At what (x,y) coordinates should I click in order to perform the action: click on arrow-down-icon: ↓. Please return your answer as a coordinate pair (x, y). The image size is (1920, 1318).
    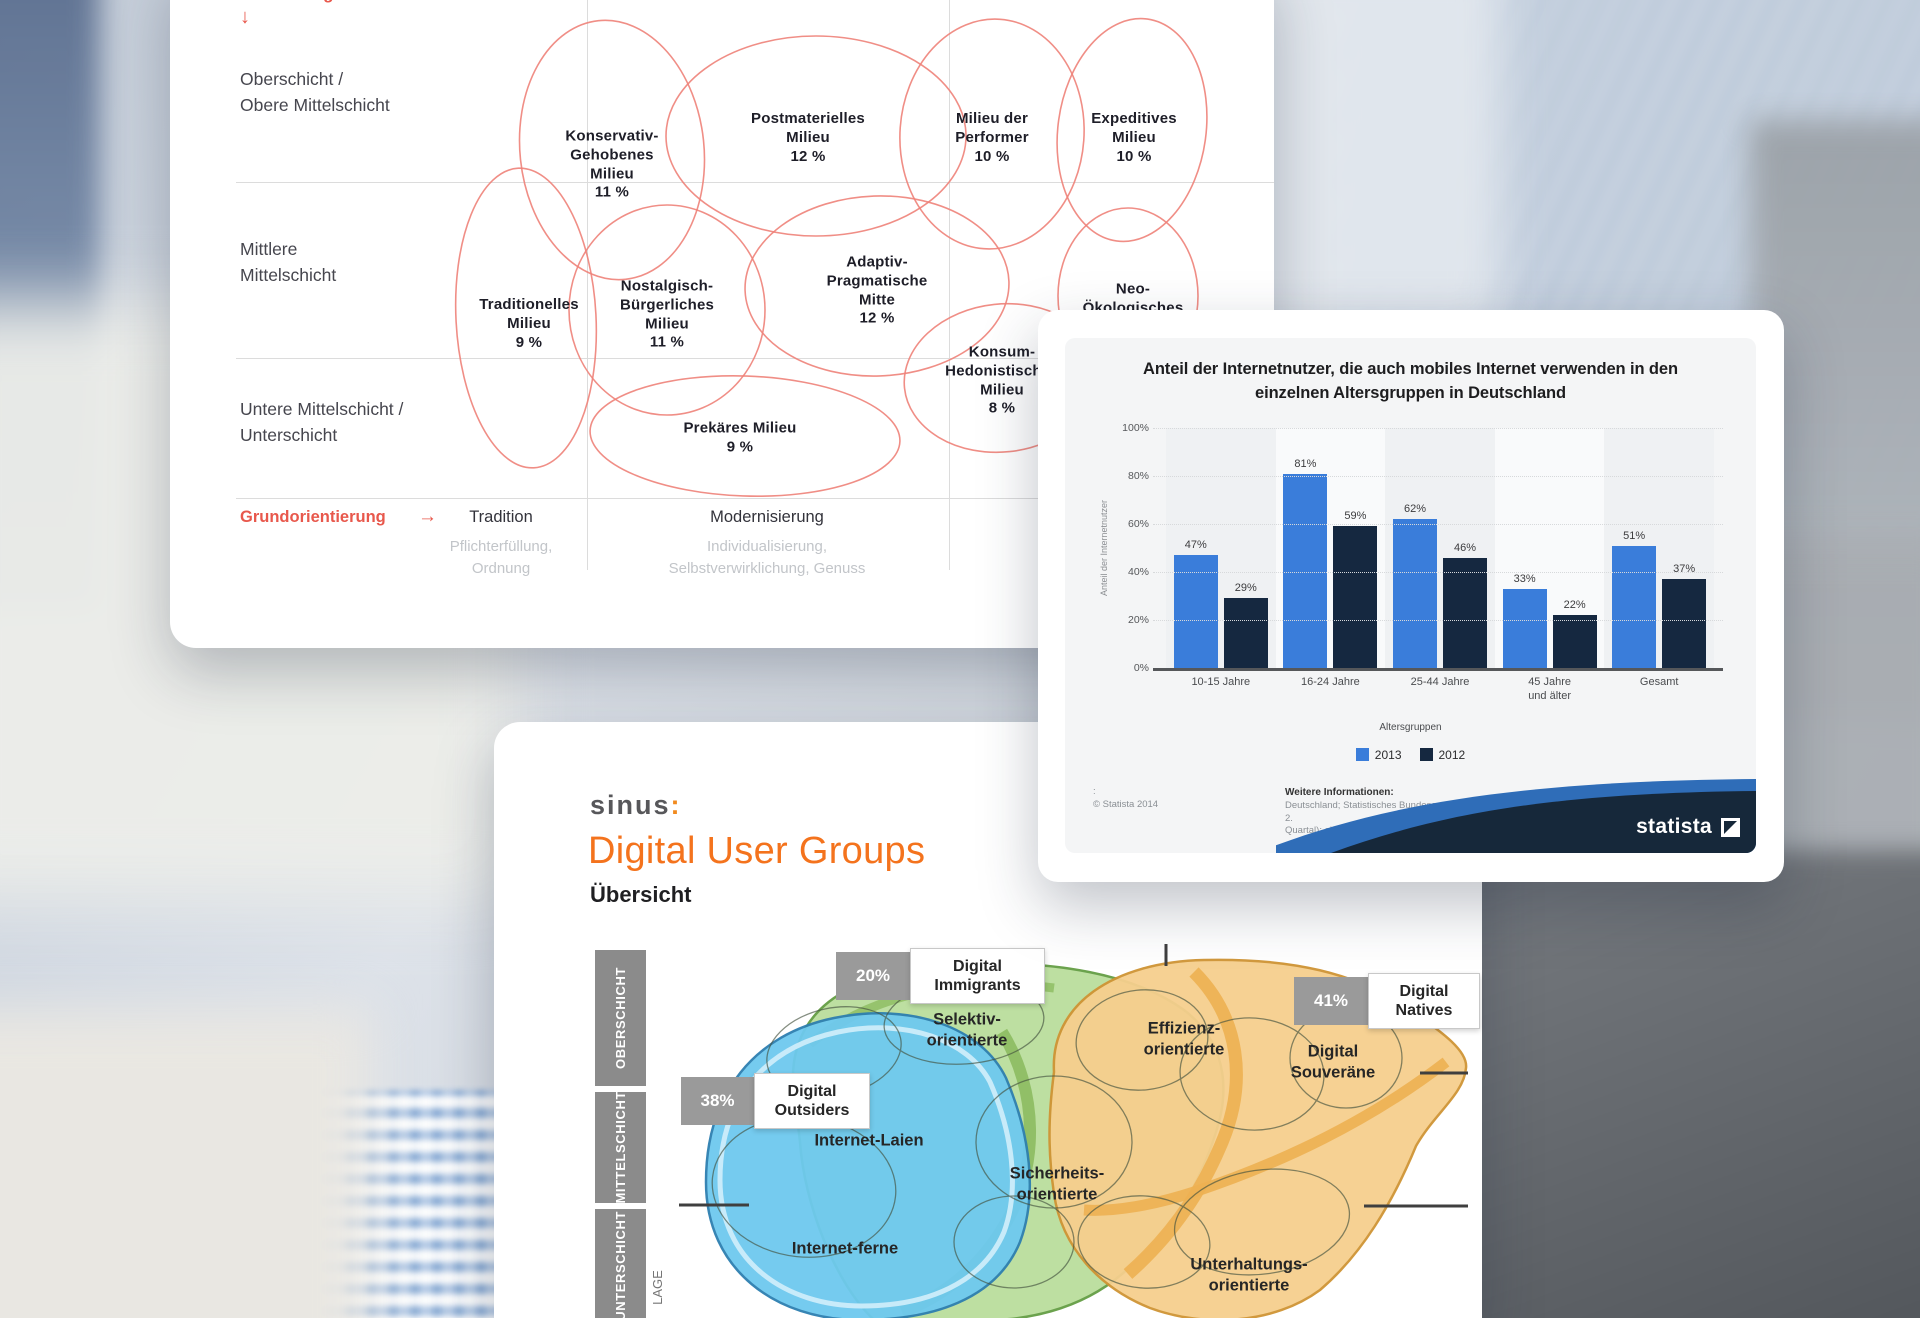
    Looking at the image, I should click on (245, 17).